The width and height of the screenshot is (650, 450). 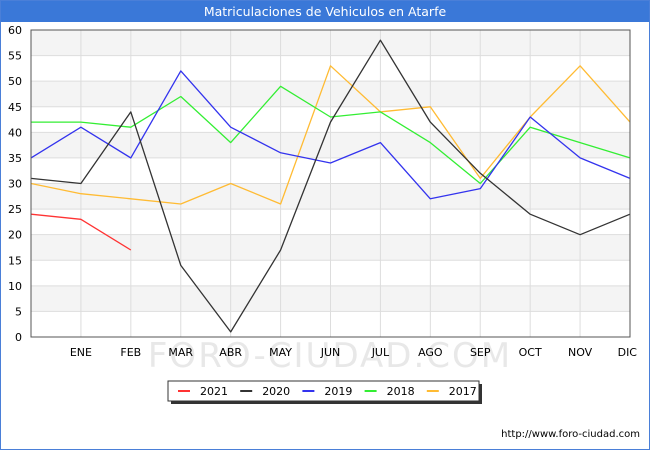 What do you see at coordinates (15, 158) in the screenshot?
I see `y-tick-label: 35` at bounding box center [15, 158].